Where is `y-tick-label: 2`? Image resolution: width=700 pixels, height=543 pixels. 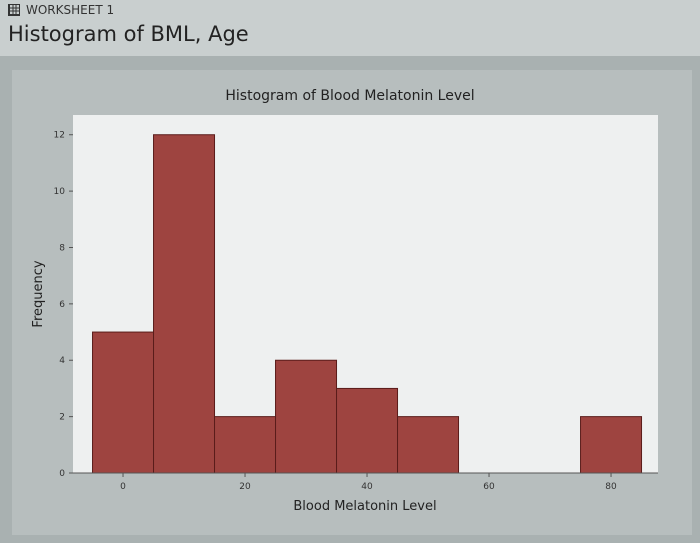
y-tick-label: 2 is located at coordinates (62, 418).